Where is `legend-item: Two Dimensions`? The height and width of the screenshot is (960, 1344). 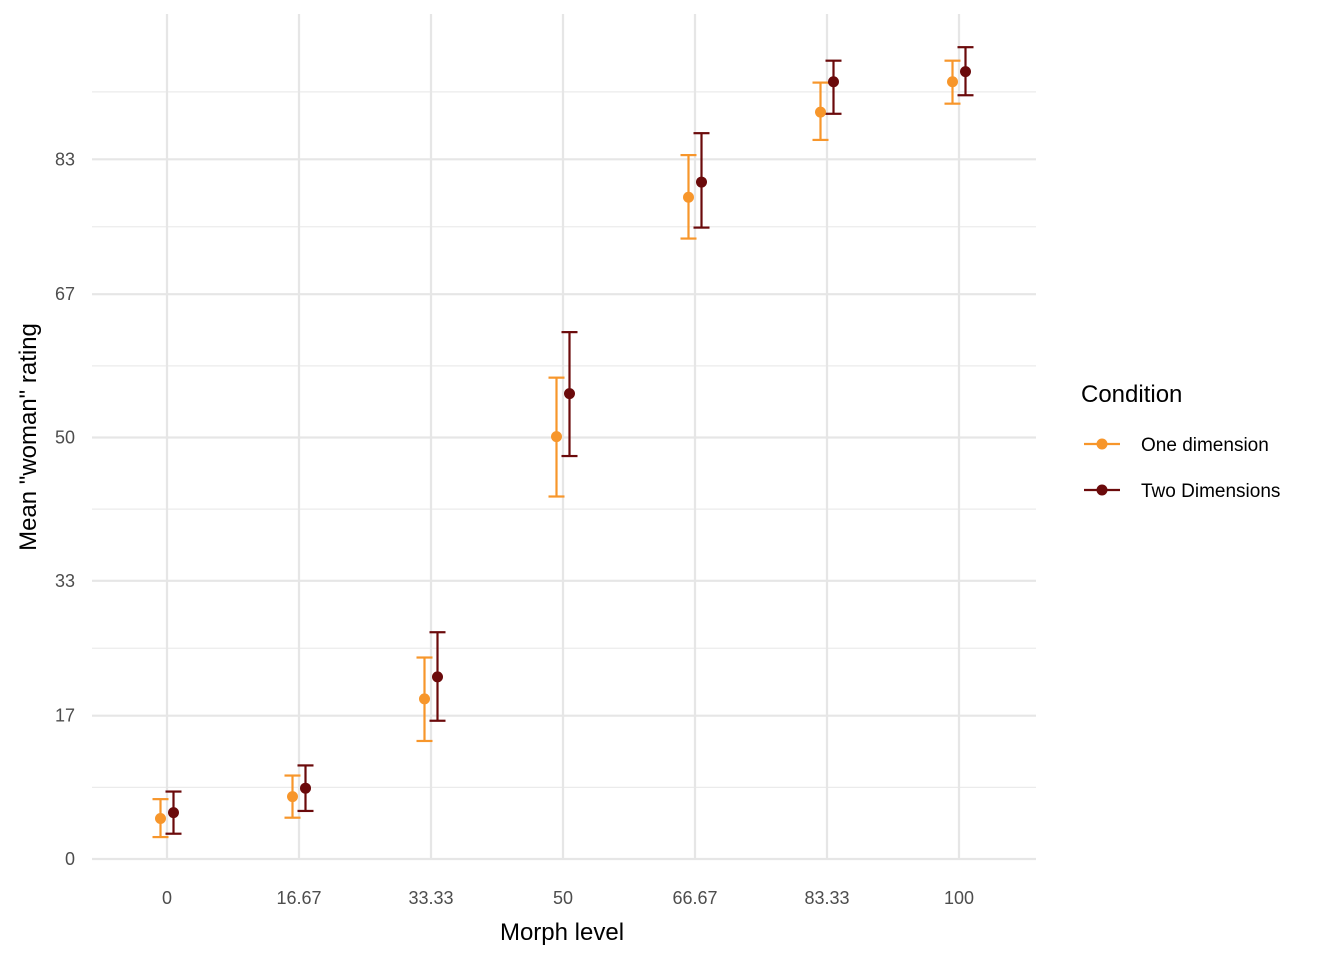
legend-item: Two Dimensions is located at coordinates (1182, 491).